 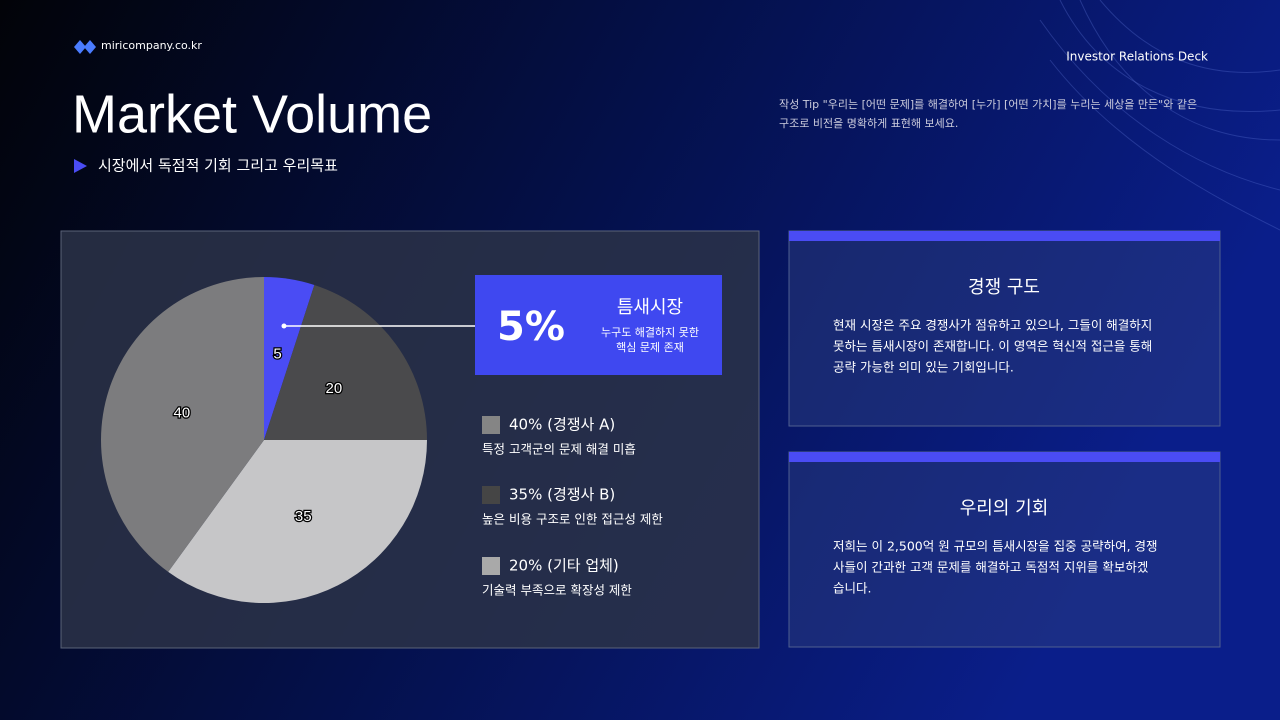 What do you see at coordinates (868, 123) in the screenshot?
I see `tip: 구조로 비전을 명확하게 표현해 보세요.` at bounding box center [868, 123].